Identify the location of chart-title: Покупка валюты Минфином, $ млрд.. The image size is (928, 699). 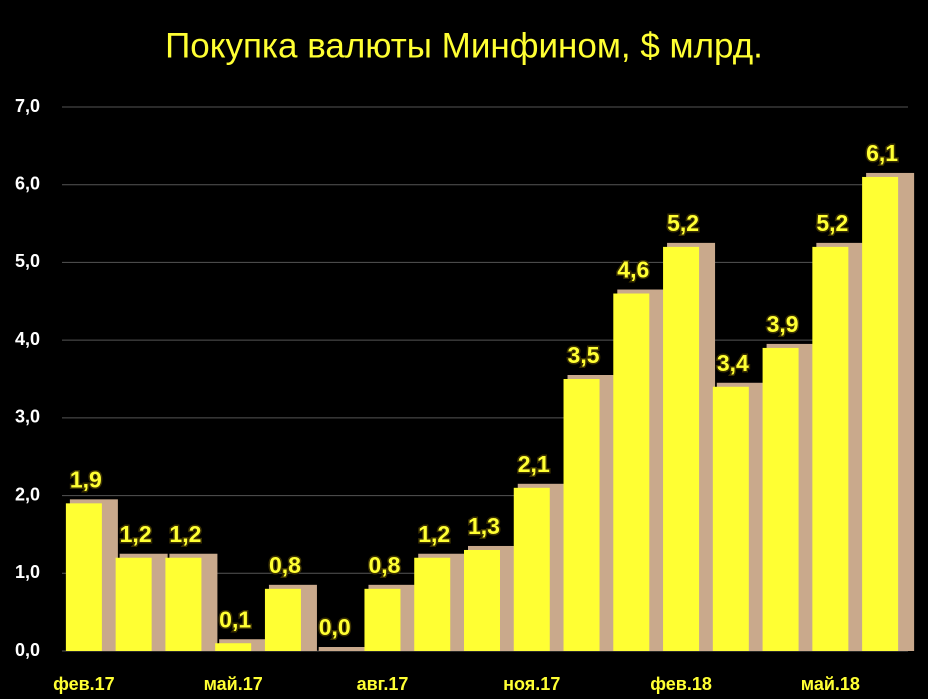
(464, 45).